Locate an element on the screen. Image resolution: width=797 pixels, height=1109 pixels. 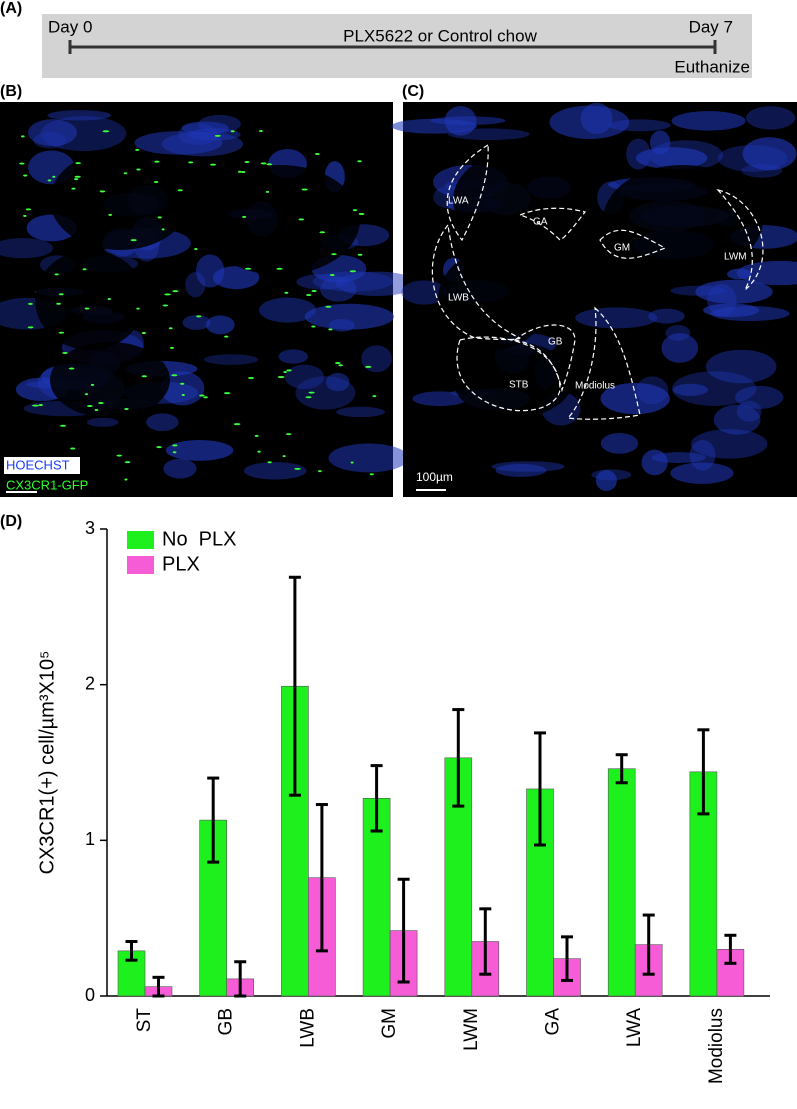
legend-label: PLX is located at coordinates (181, 564).